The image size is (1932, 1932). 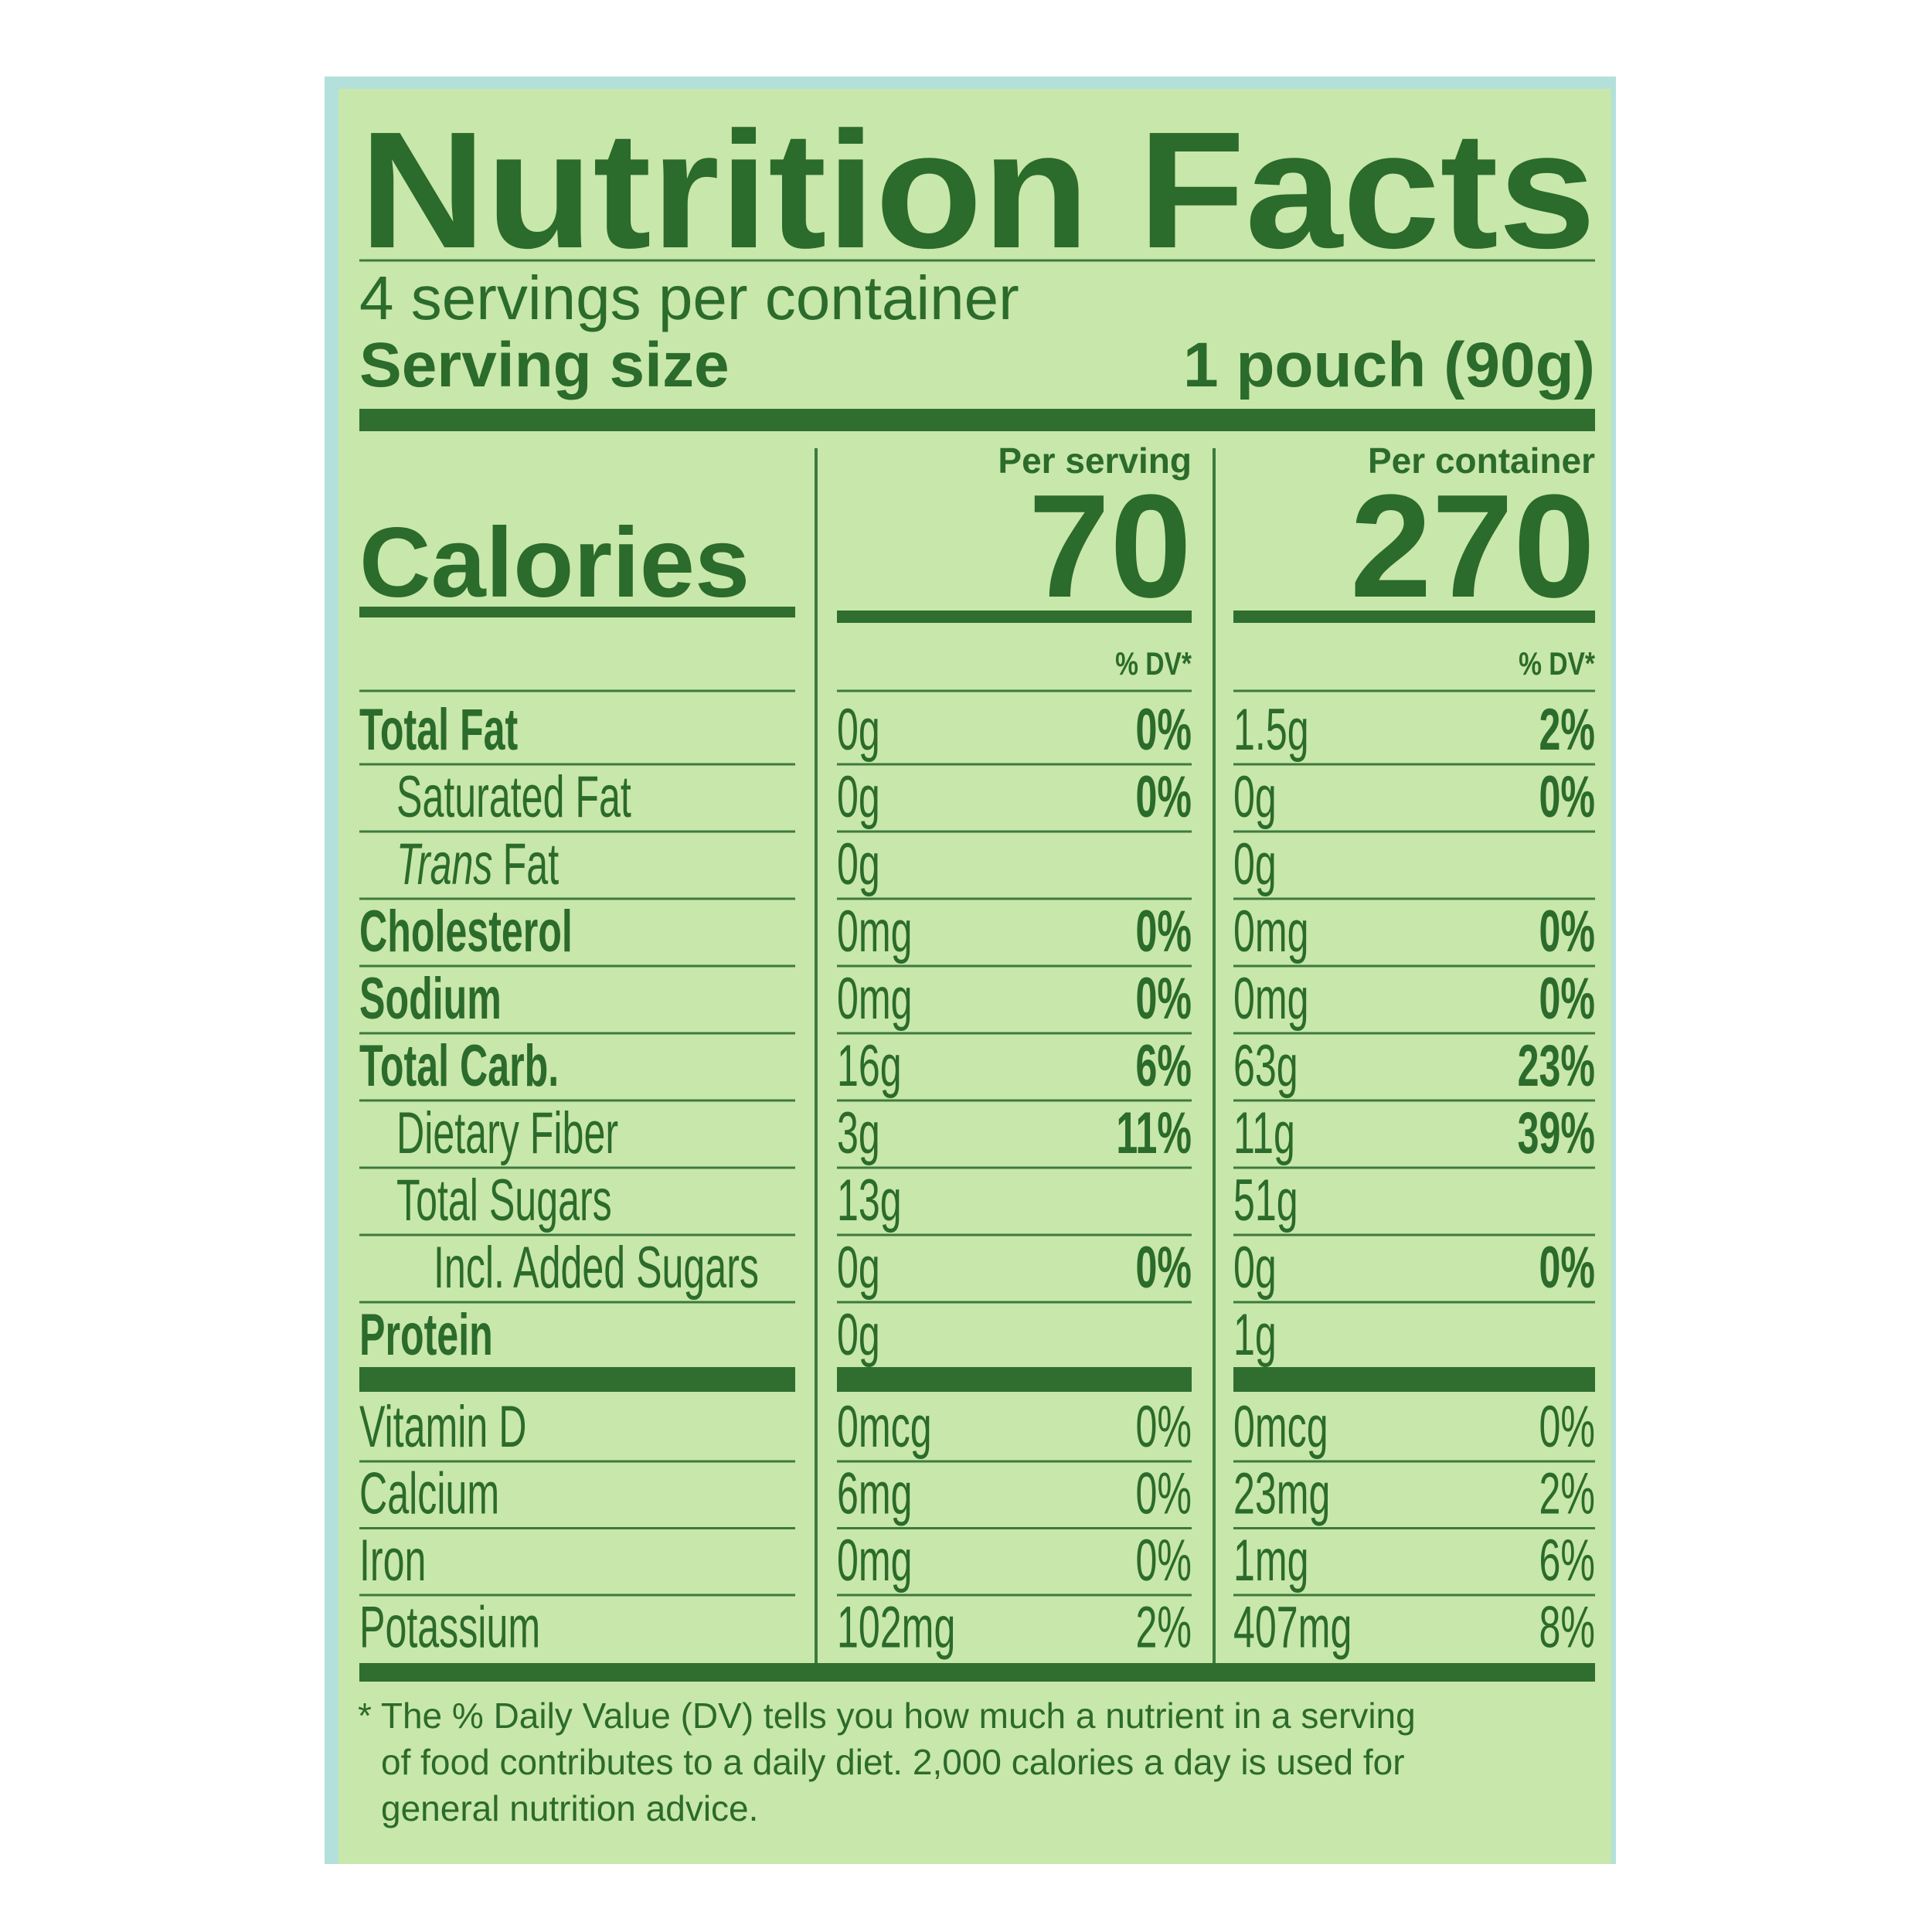 I want to click on amount: 102mg, so click(x=896, y=1627).